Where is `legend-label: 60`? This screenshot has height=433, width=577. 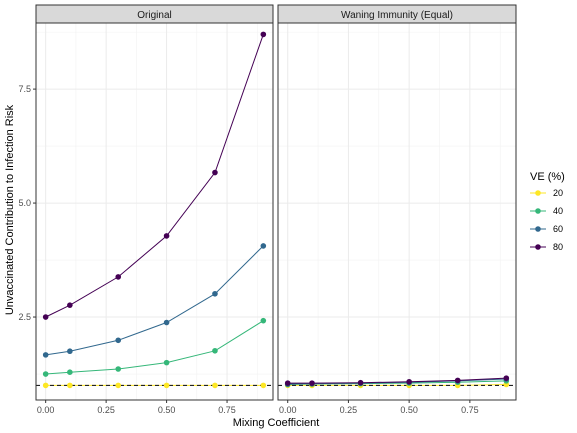 legend-label: 60 is located at coordinates (558, 229).